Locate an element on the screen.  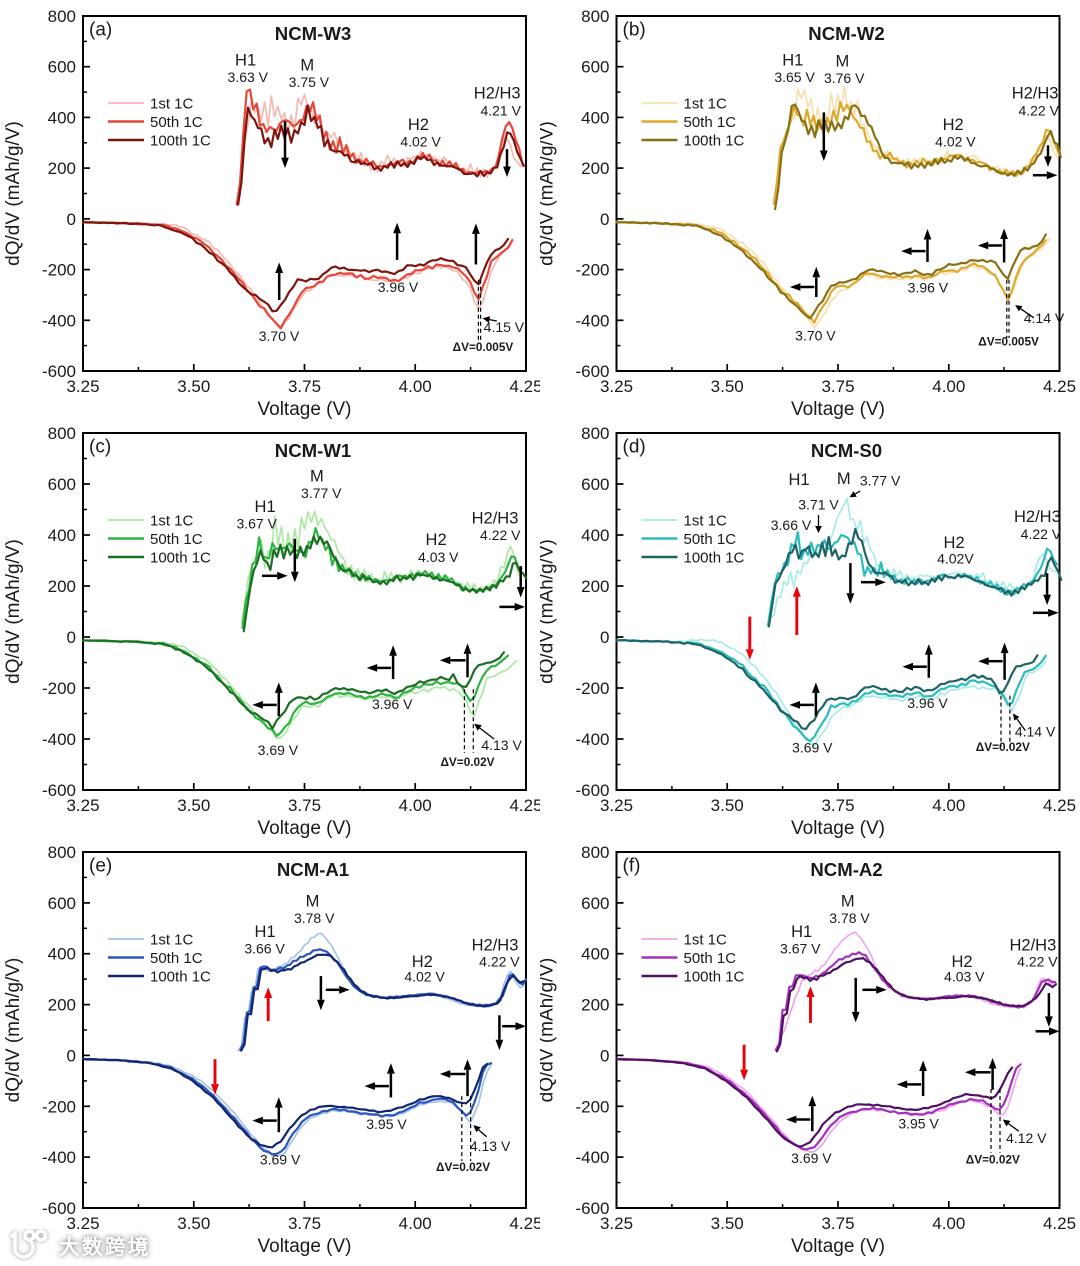
svg-text: 3.63 V is located at coordinates (248, 77).